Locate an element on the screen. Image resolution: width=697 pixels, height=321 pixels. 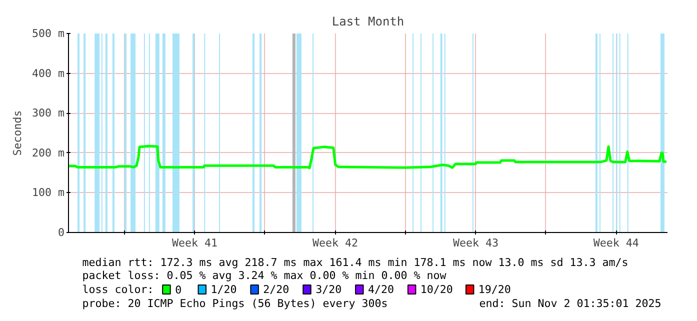
y-tick-label: 0 is located at coordinates (61, 232).